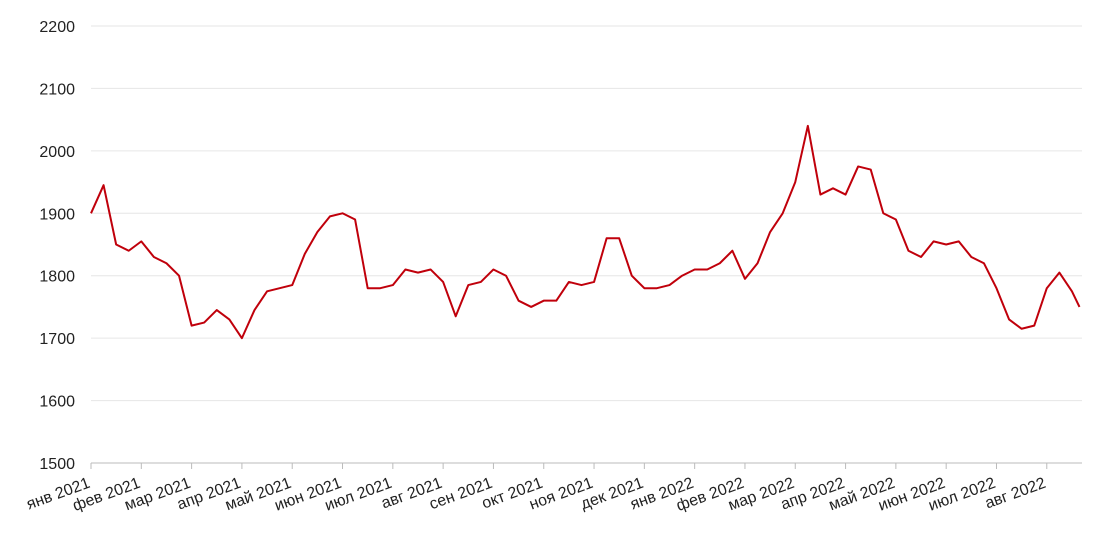  I want to click on y-tick-label: 1500, so click(57, 464).